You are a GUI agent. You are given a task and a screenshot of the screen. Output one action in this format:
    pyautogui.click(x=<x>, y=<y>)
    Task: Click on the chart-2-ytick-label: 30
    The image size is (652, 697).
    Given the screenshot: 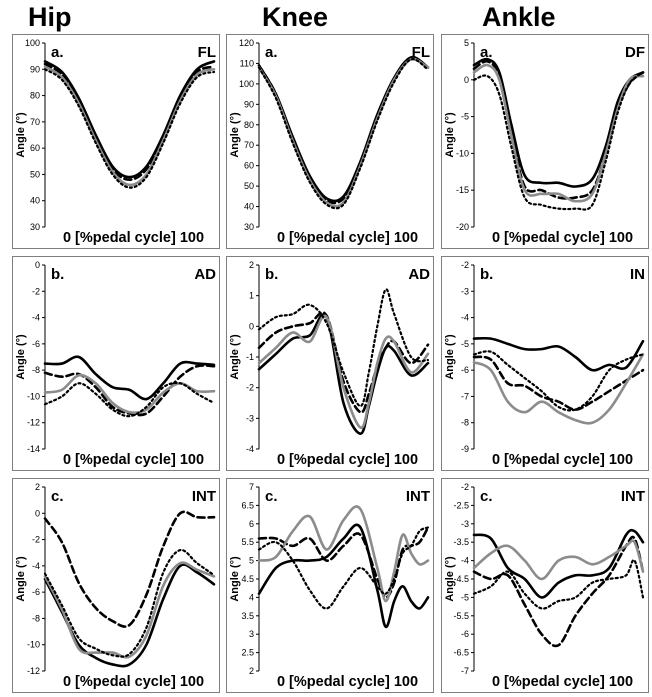 What is the action you would take?
    pyautogui.click(x=249, y=227)
    